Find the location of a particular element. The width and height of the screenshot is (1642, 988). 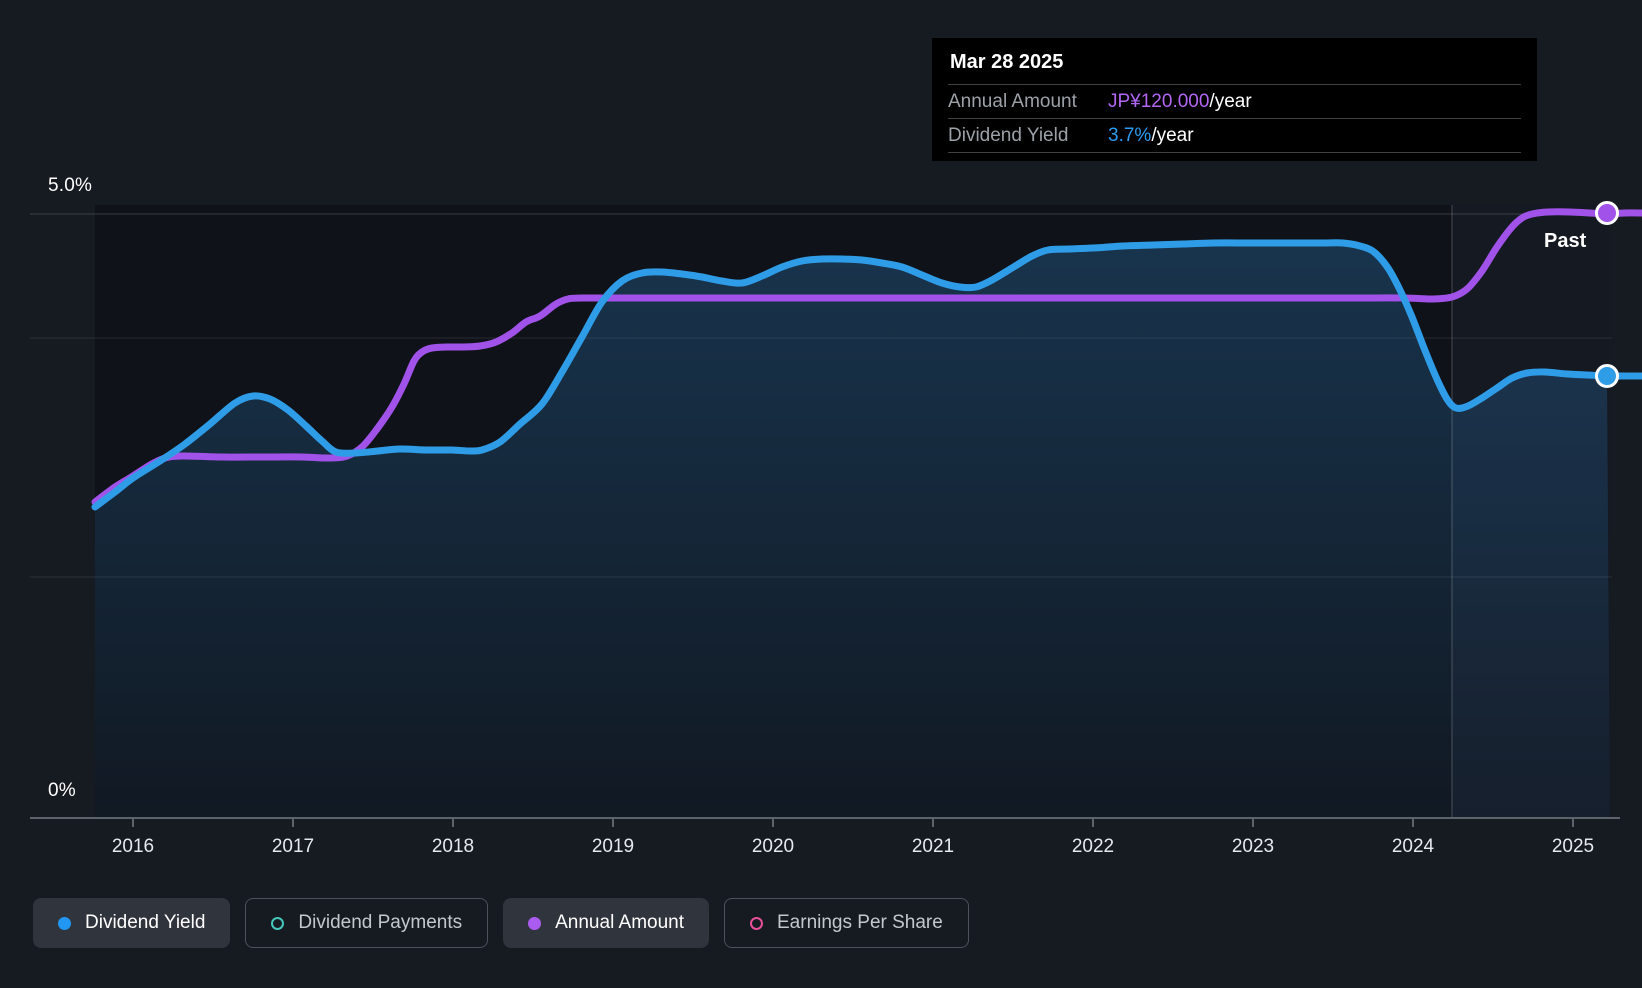

legend-toggle-earnings-per-share: Earnings Per Share is located at coordinates (846, 923).